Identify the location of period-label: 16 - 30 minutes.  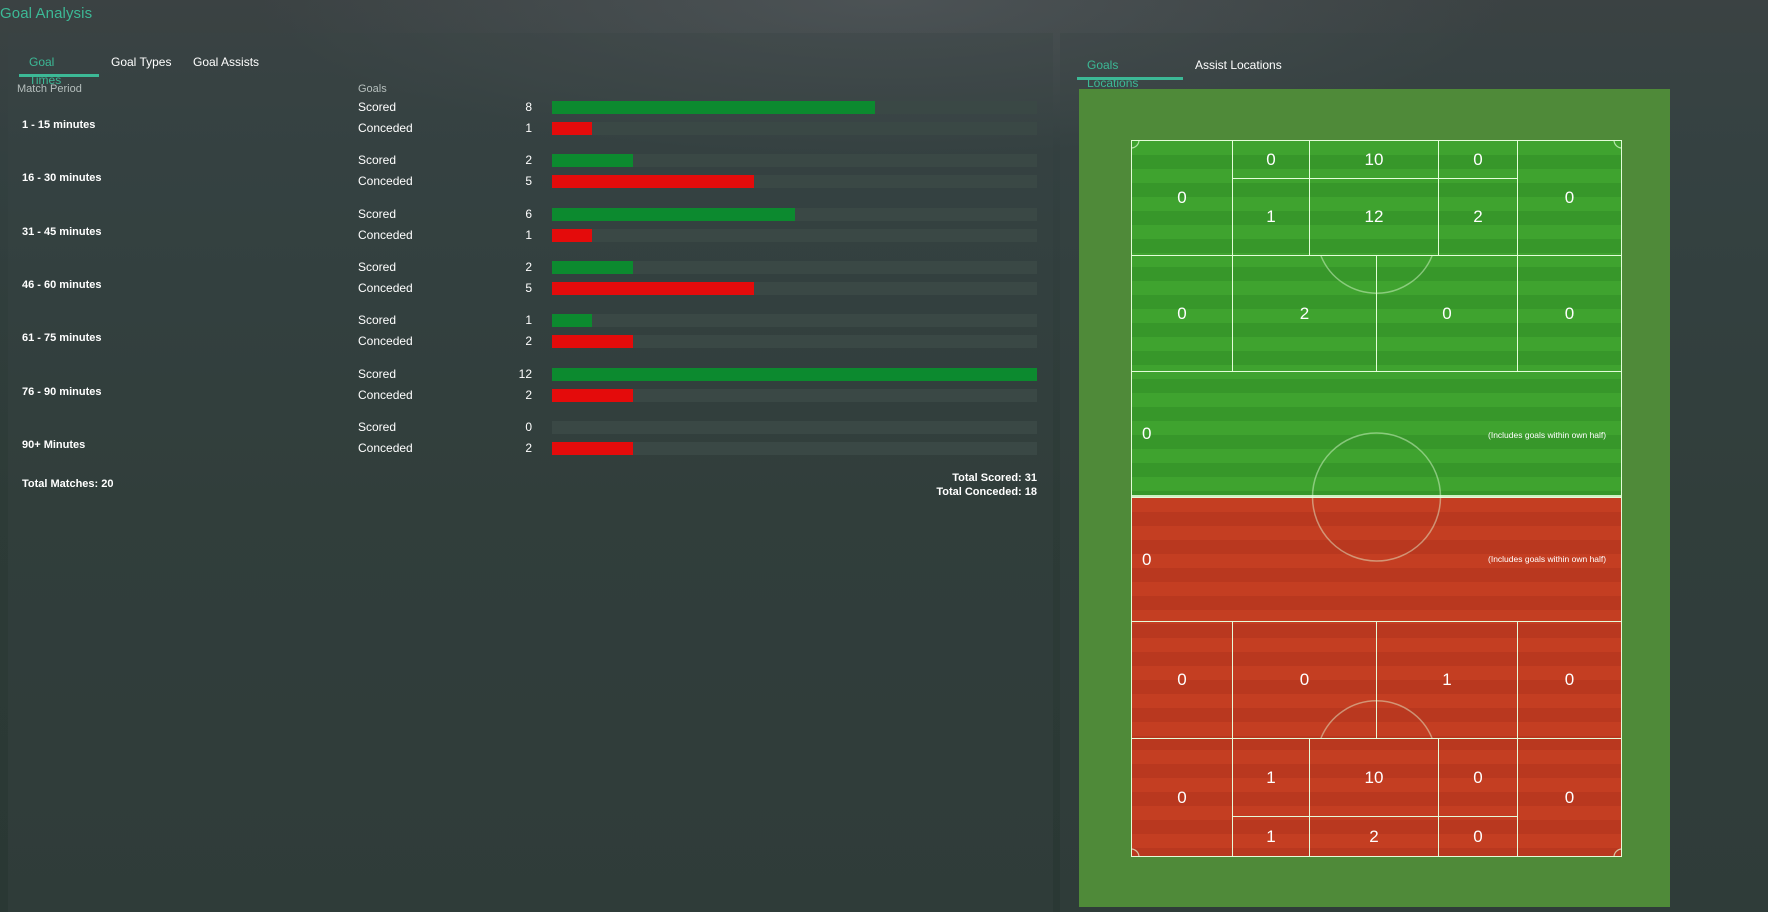
(62, 178).